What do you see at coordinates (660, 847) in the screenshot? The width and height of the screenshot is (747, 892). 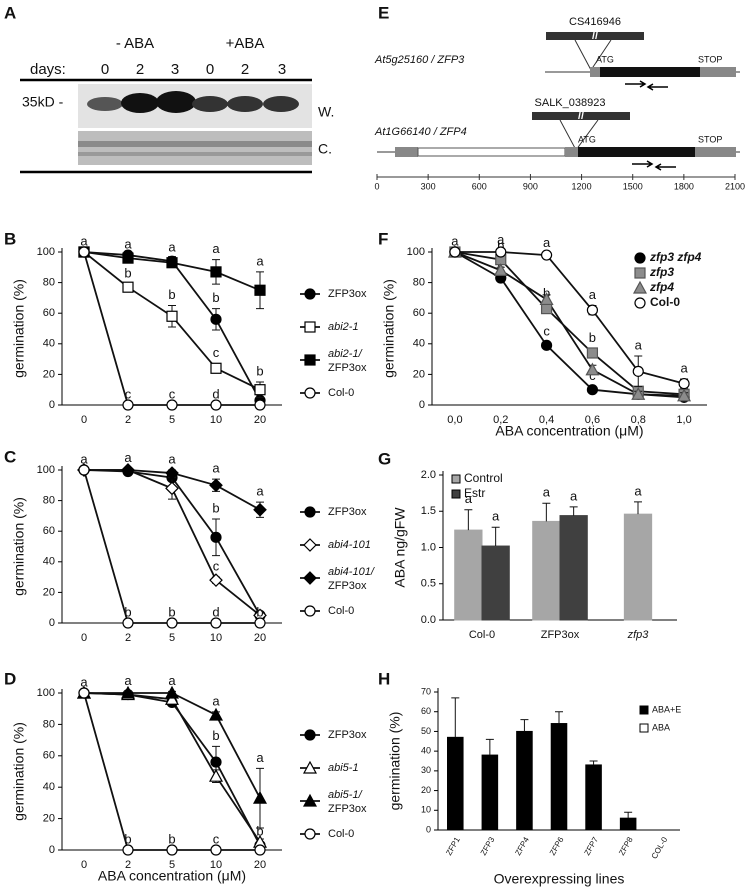 I see `x-tick-label: COL-0` at bounding box center [660, 847].